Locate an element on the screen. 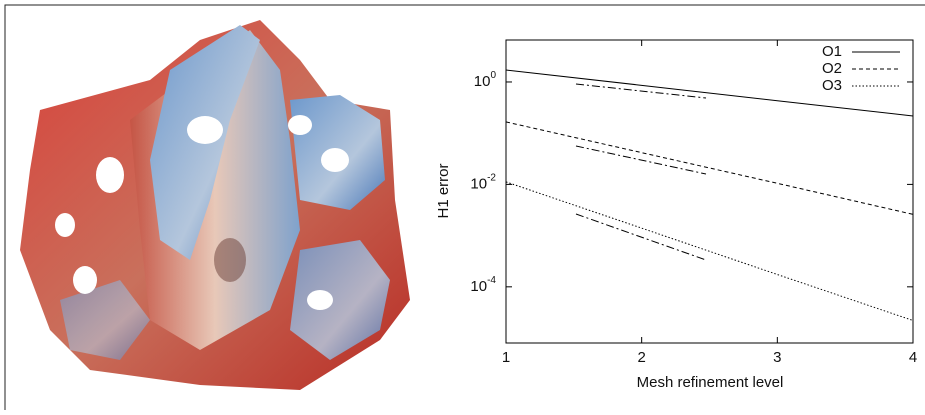 Image resolution: width=925 pixels, height=415 pixels. y-tick-label: 10⁻² is located at coordinates (483, 182).